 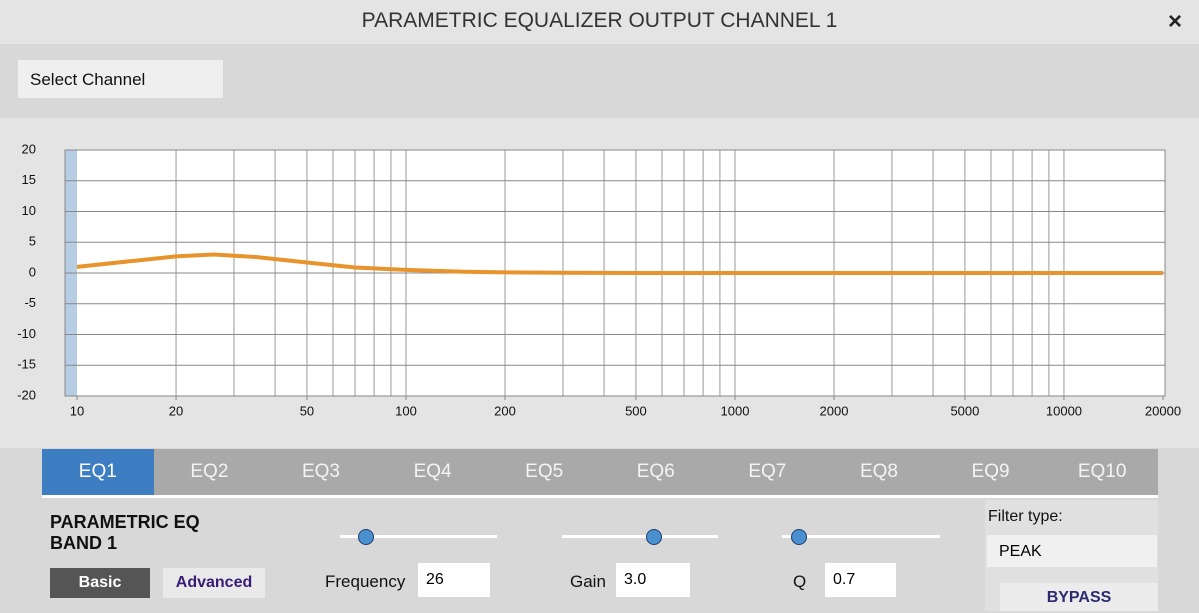 What do you see at coordinates (29, 210) in the screenshot?
I see `y-tick-label: 10` at bounding box center [29, 210].